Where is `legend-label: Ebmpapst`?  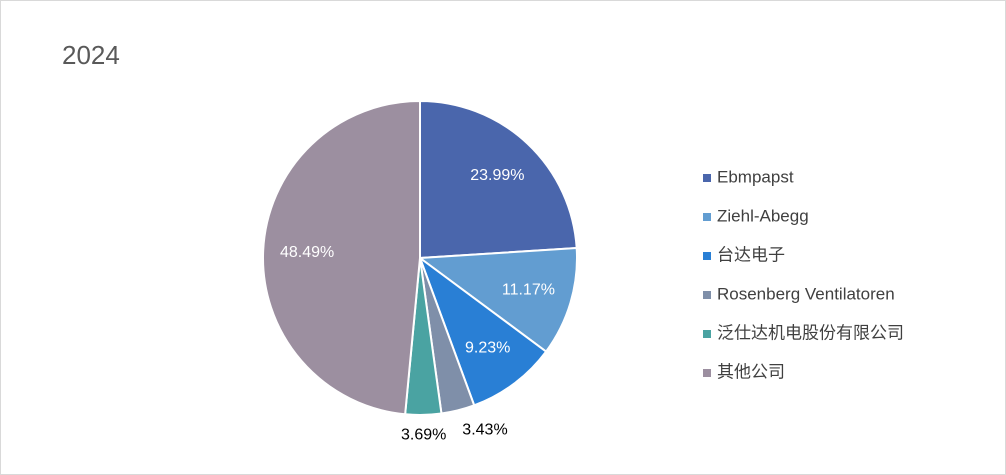
legend-label: Ebmpapst is located at coordinates (755, 176).